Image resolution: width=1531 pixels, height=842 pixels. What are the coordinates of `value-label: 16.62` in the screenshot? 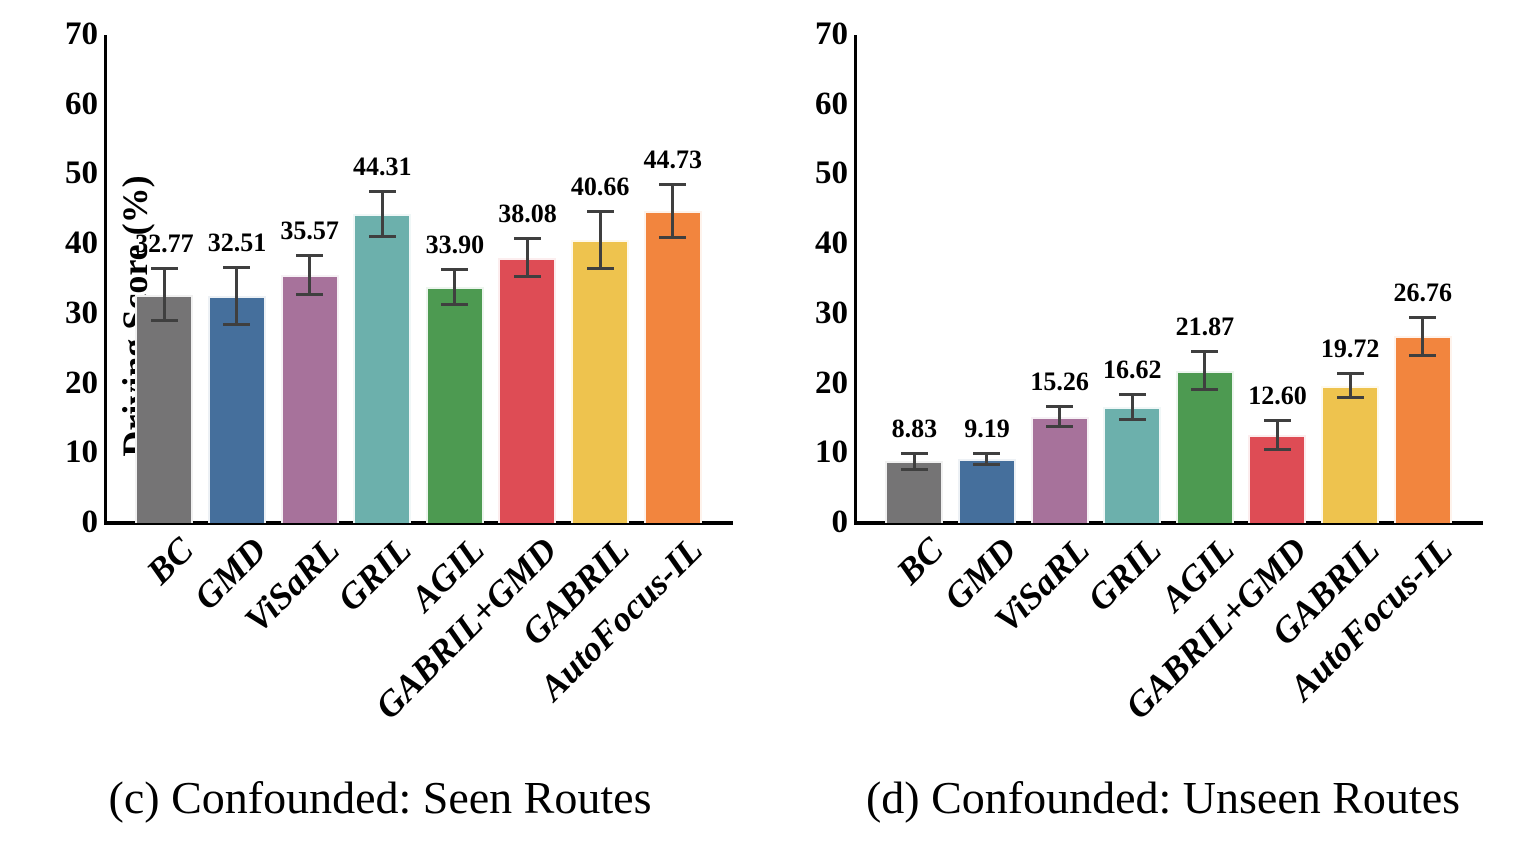 It's located at (1132, 370).